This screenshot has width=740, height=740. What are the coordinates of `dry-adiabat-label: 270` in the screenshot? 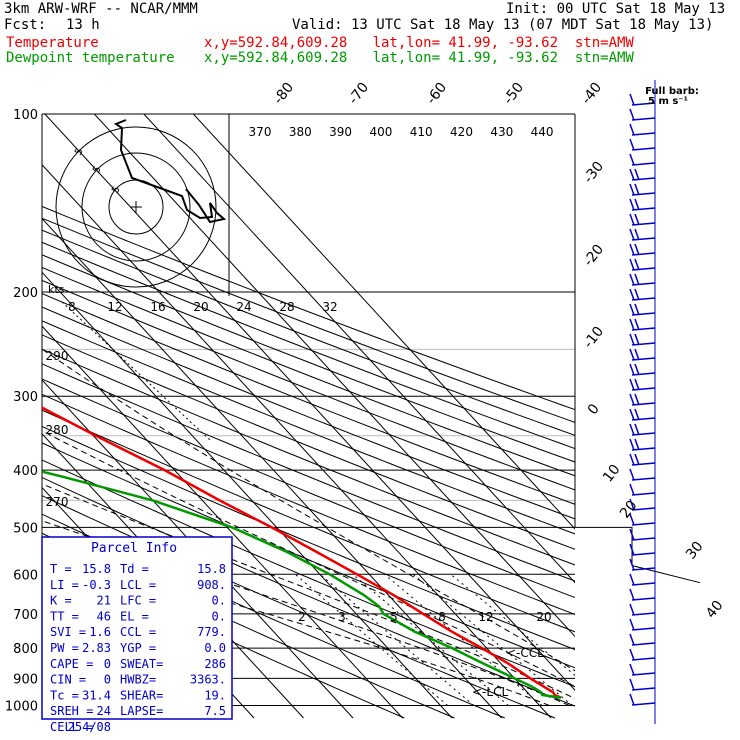 It's located at (57, 502).